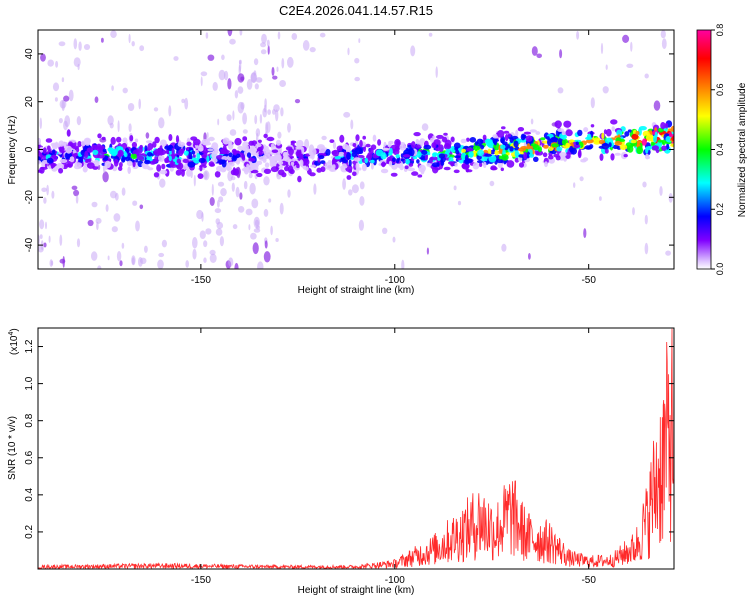 The width and height of the screenshot is (750, 600). Describe the element at coordinates (29, 494) in the screenshot. I see `y-tick-label: 0.4` at that location.